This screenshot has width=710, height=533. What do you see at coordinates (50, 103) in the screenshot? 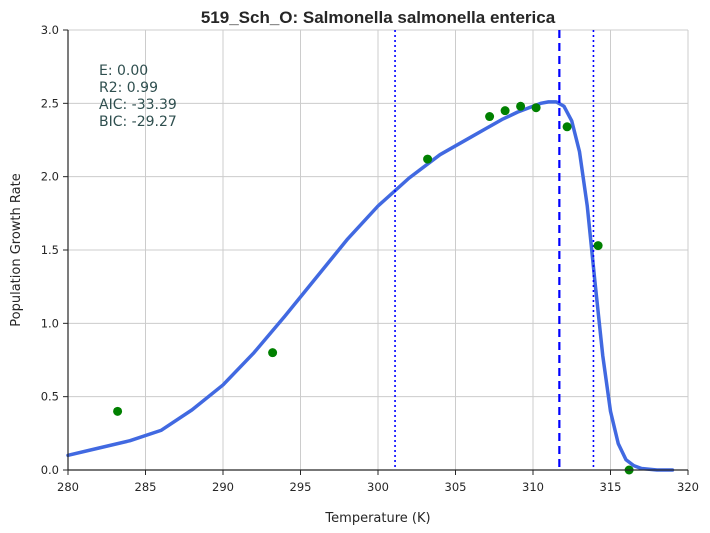
I see `y-tick-label: 2.5` at bounding box center [50, 103].